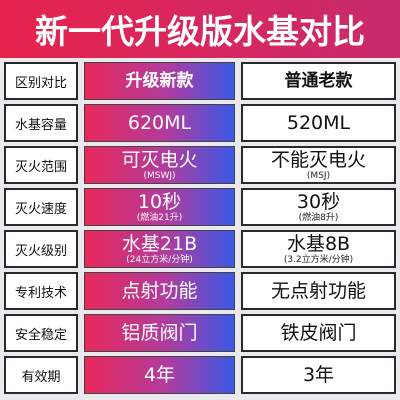  I want to click on new-model-cell: 620ML, so click(159, 123).